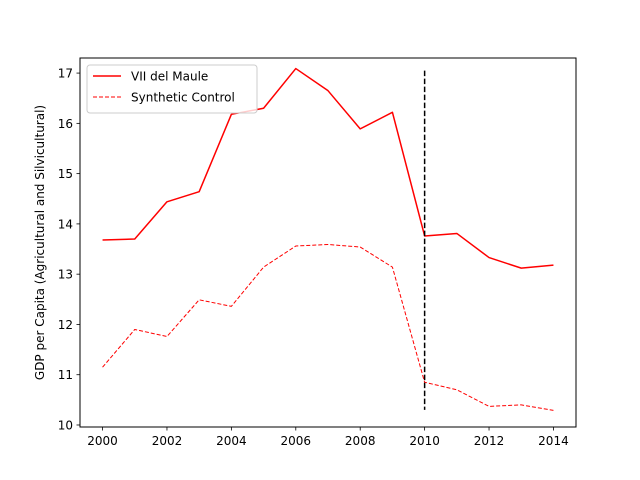 This screenshot has height=480, width=640. Describe the element at coordinates (183, 98) in the screenshot. I see `legend-label-2: Synthetic Control` at that location.